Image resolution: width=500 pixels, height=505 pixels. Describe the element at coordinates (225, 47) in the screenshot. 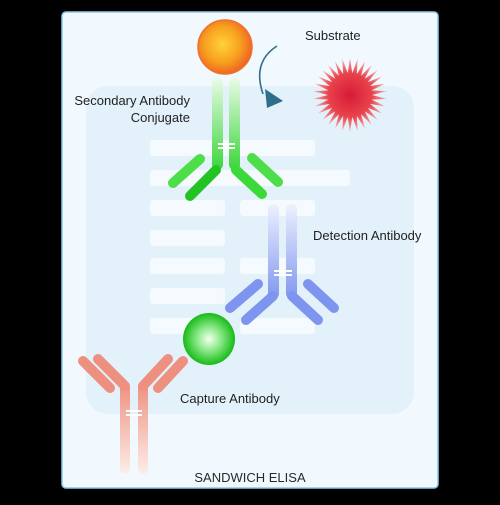

I see `enzyme-sphere-icon` at that location.